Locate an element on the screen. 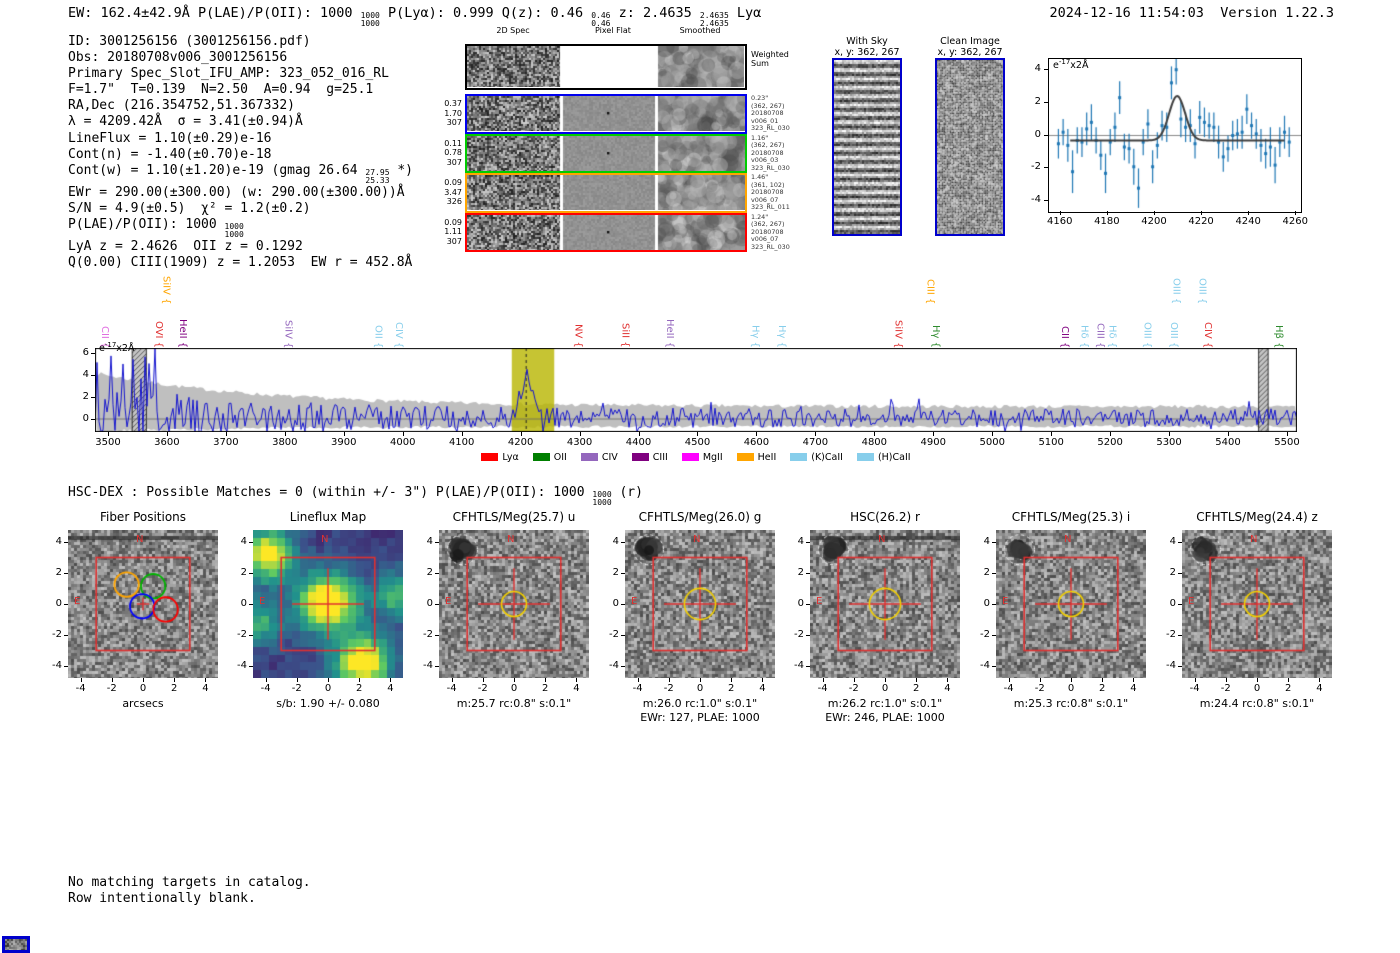  stacked-value: 1000 1000 is located at coordinates (601, 499).